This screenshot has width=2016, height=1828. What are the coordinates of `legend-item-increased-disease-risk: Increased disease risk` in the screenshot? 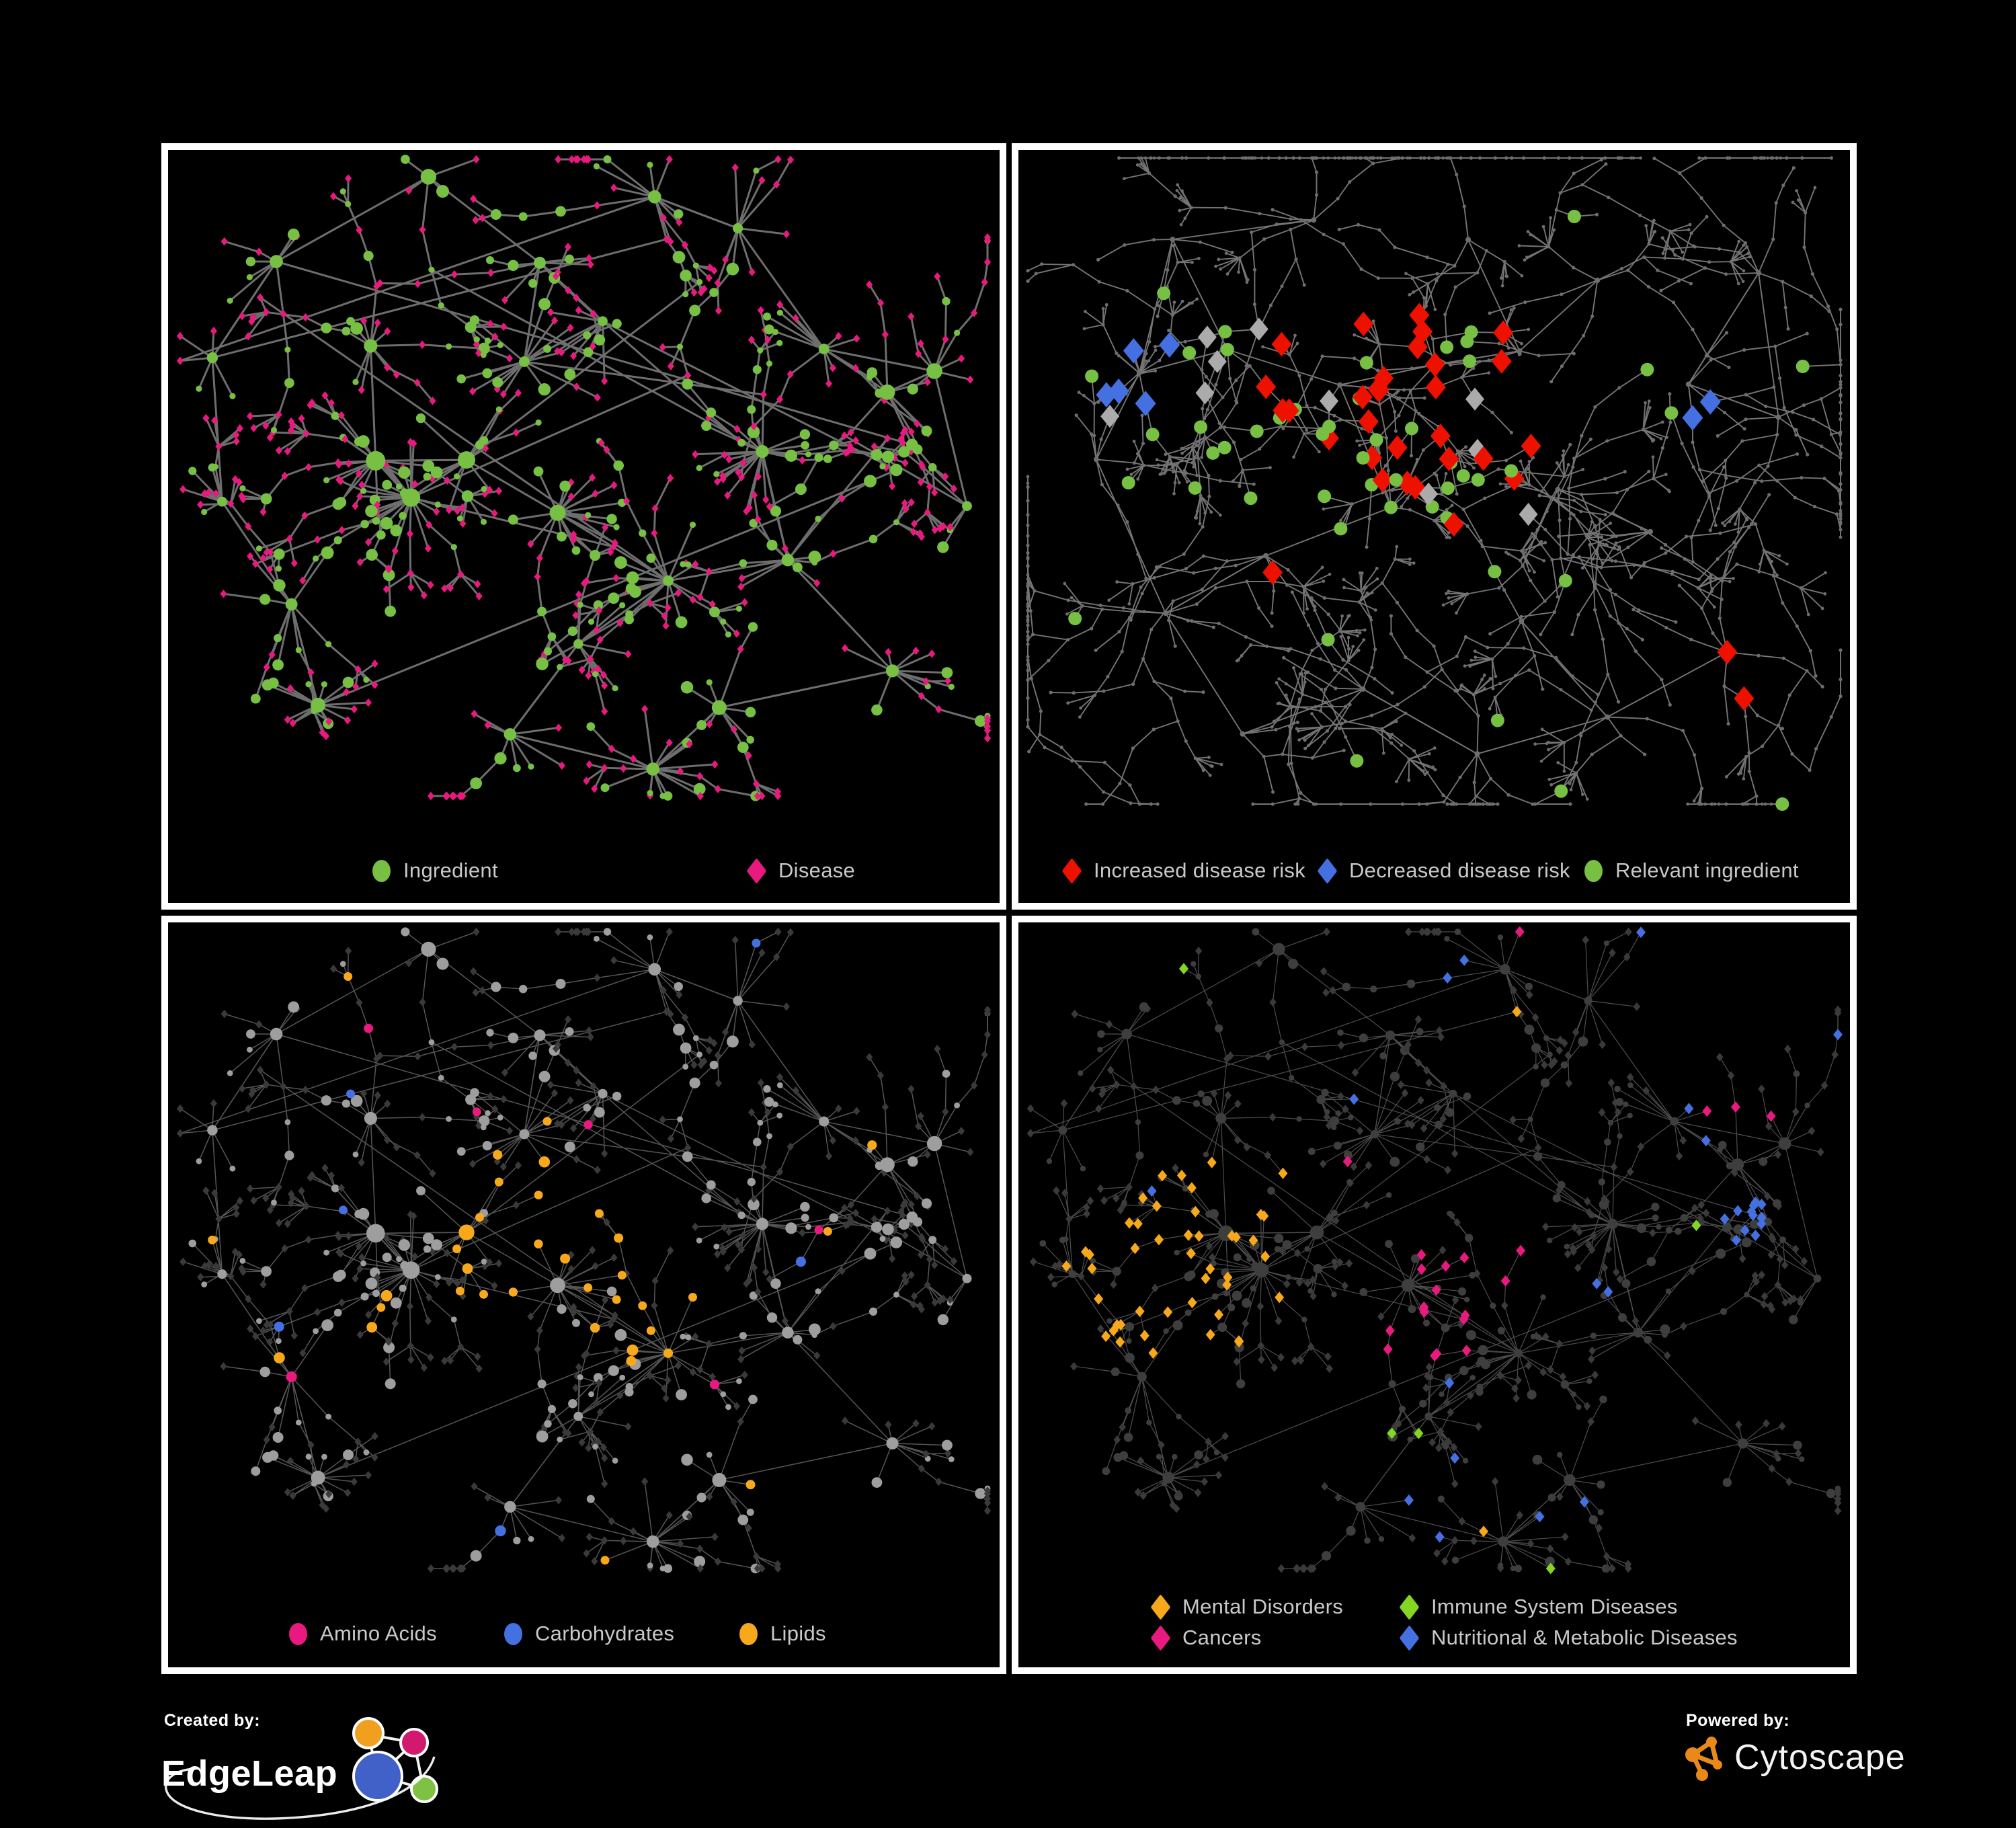 It's located at (1182, 870).